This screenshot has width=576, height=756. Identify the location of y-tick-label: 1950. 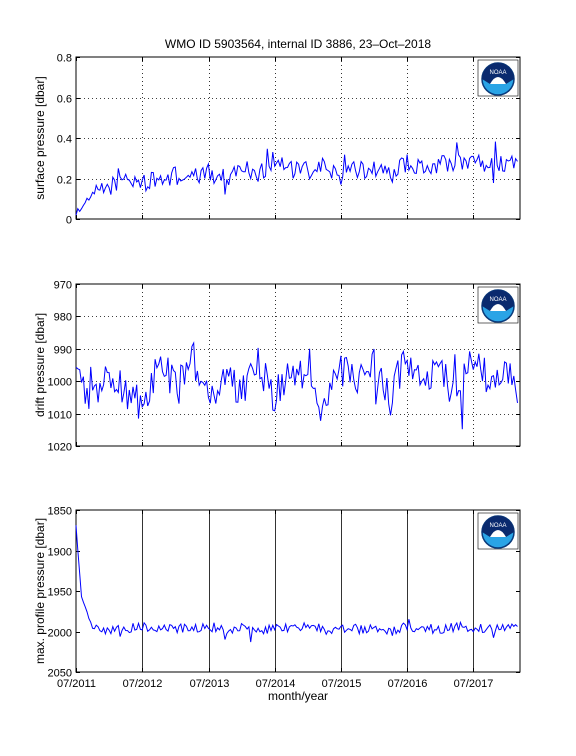
(60, 593).